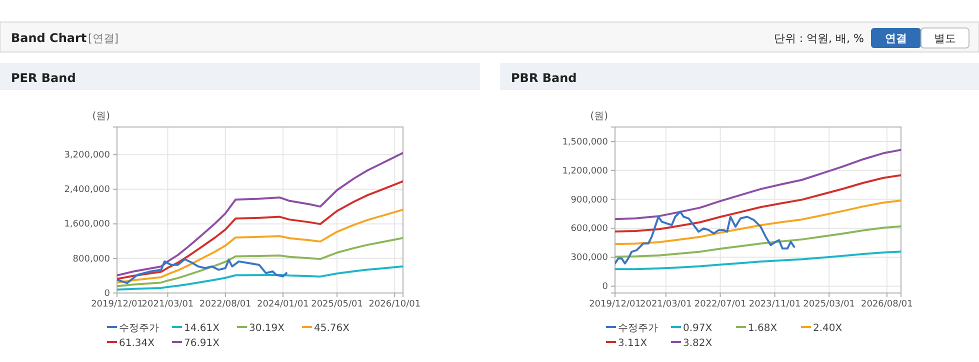 The height and width of the screenshot is (362, 979). What do you see at coordinates (585, 142) in the screenshot?
I see `y-tick-label: 1,500,000` at bounding box center [585, 142].